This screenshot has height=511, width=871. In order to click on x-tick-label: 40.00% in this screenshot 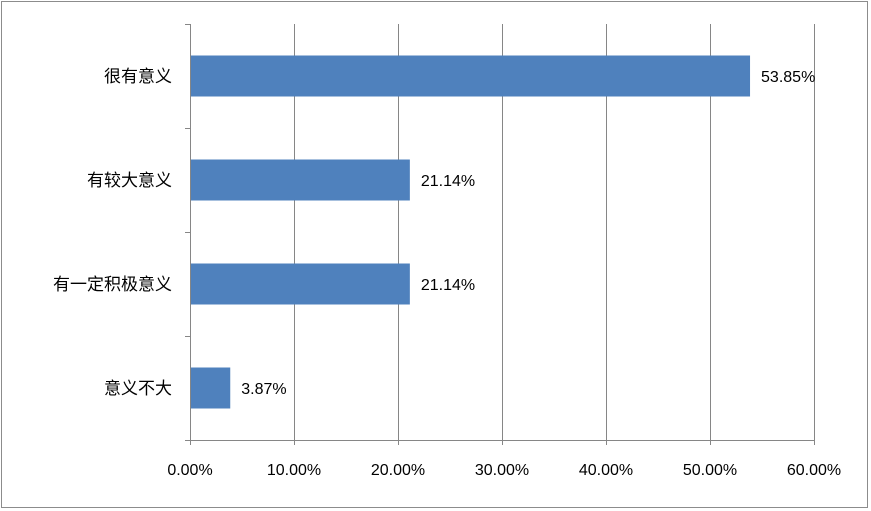, I will do `click(606, 470)`.